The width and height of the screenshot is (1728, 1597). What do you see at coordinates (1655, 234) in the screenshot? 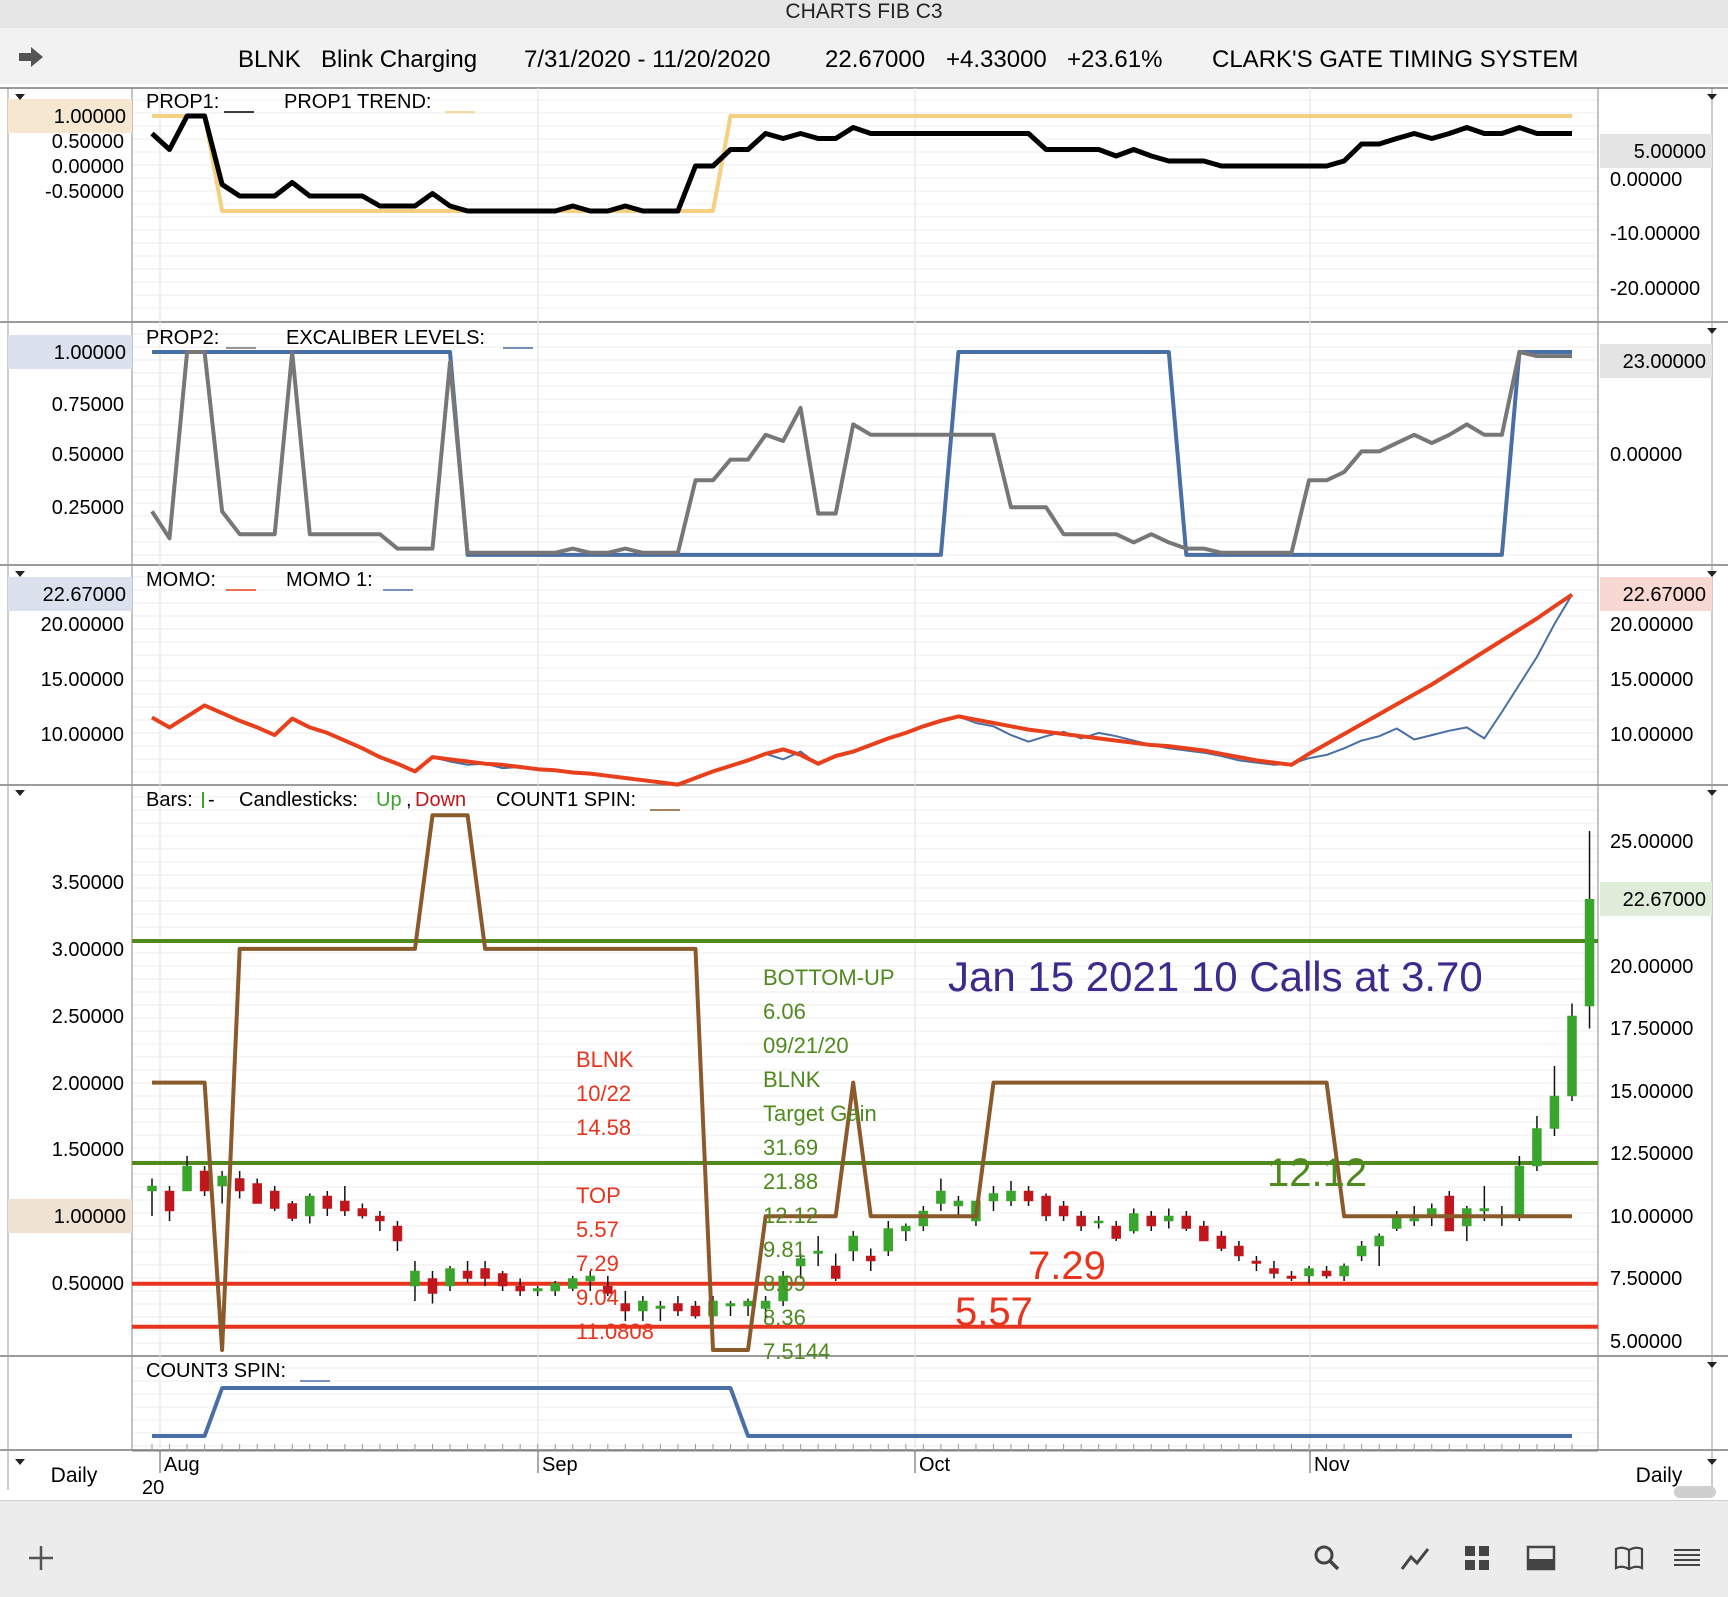
I see `p1-right-tick: -10.00000` at bounding box center [1655, 234].